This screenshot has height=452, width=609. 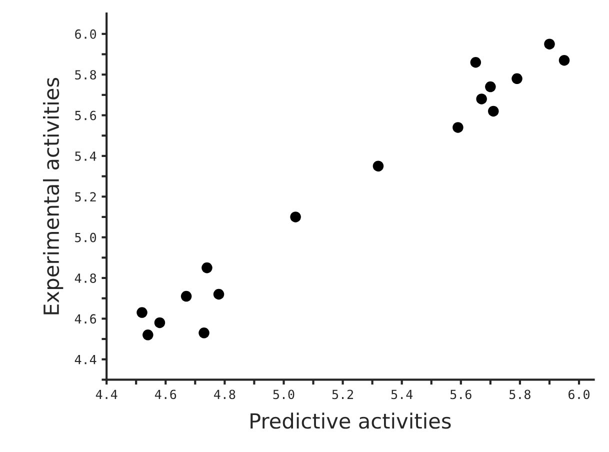 I want to click on y-tick-label: 4.4, so click(x=85, y=359).